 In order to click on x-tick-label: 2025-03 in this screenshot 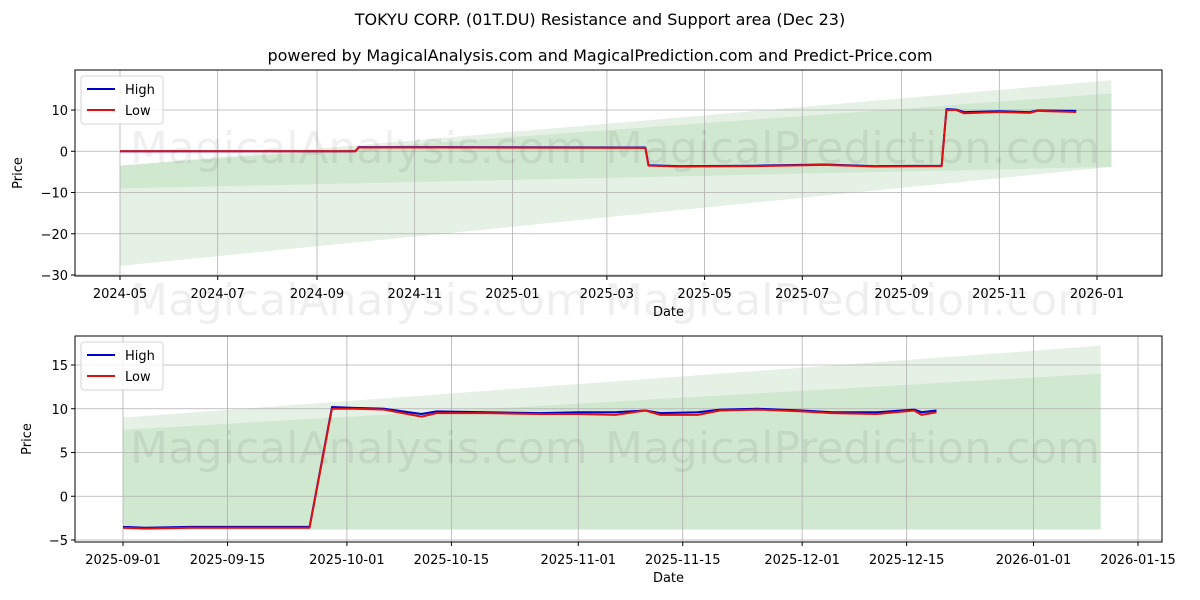, I will do `click(607, 294)`.